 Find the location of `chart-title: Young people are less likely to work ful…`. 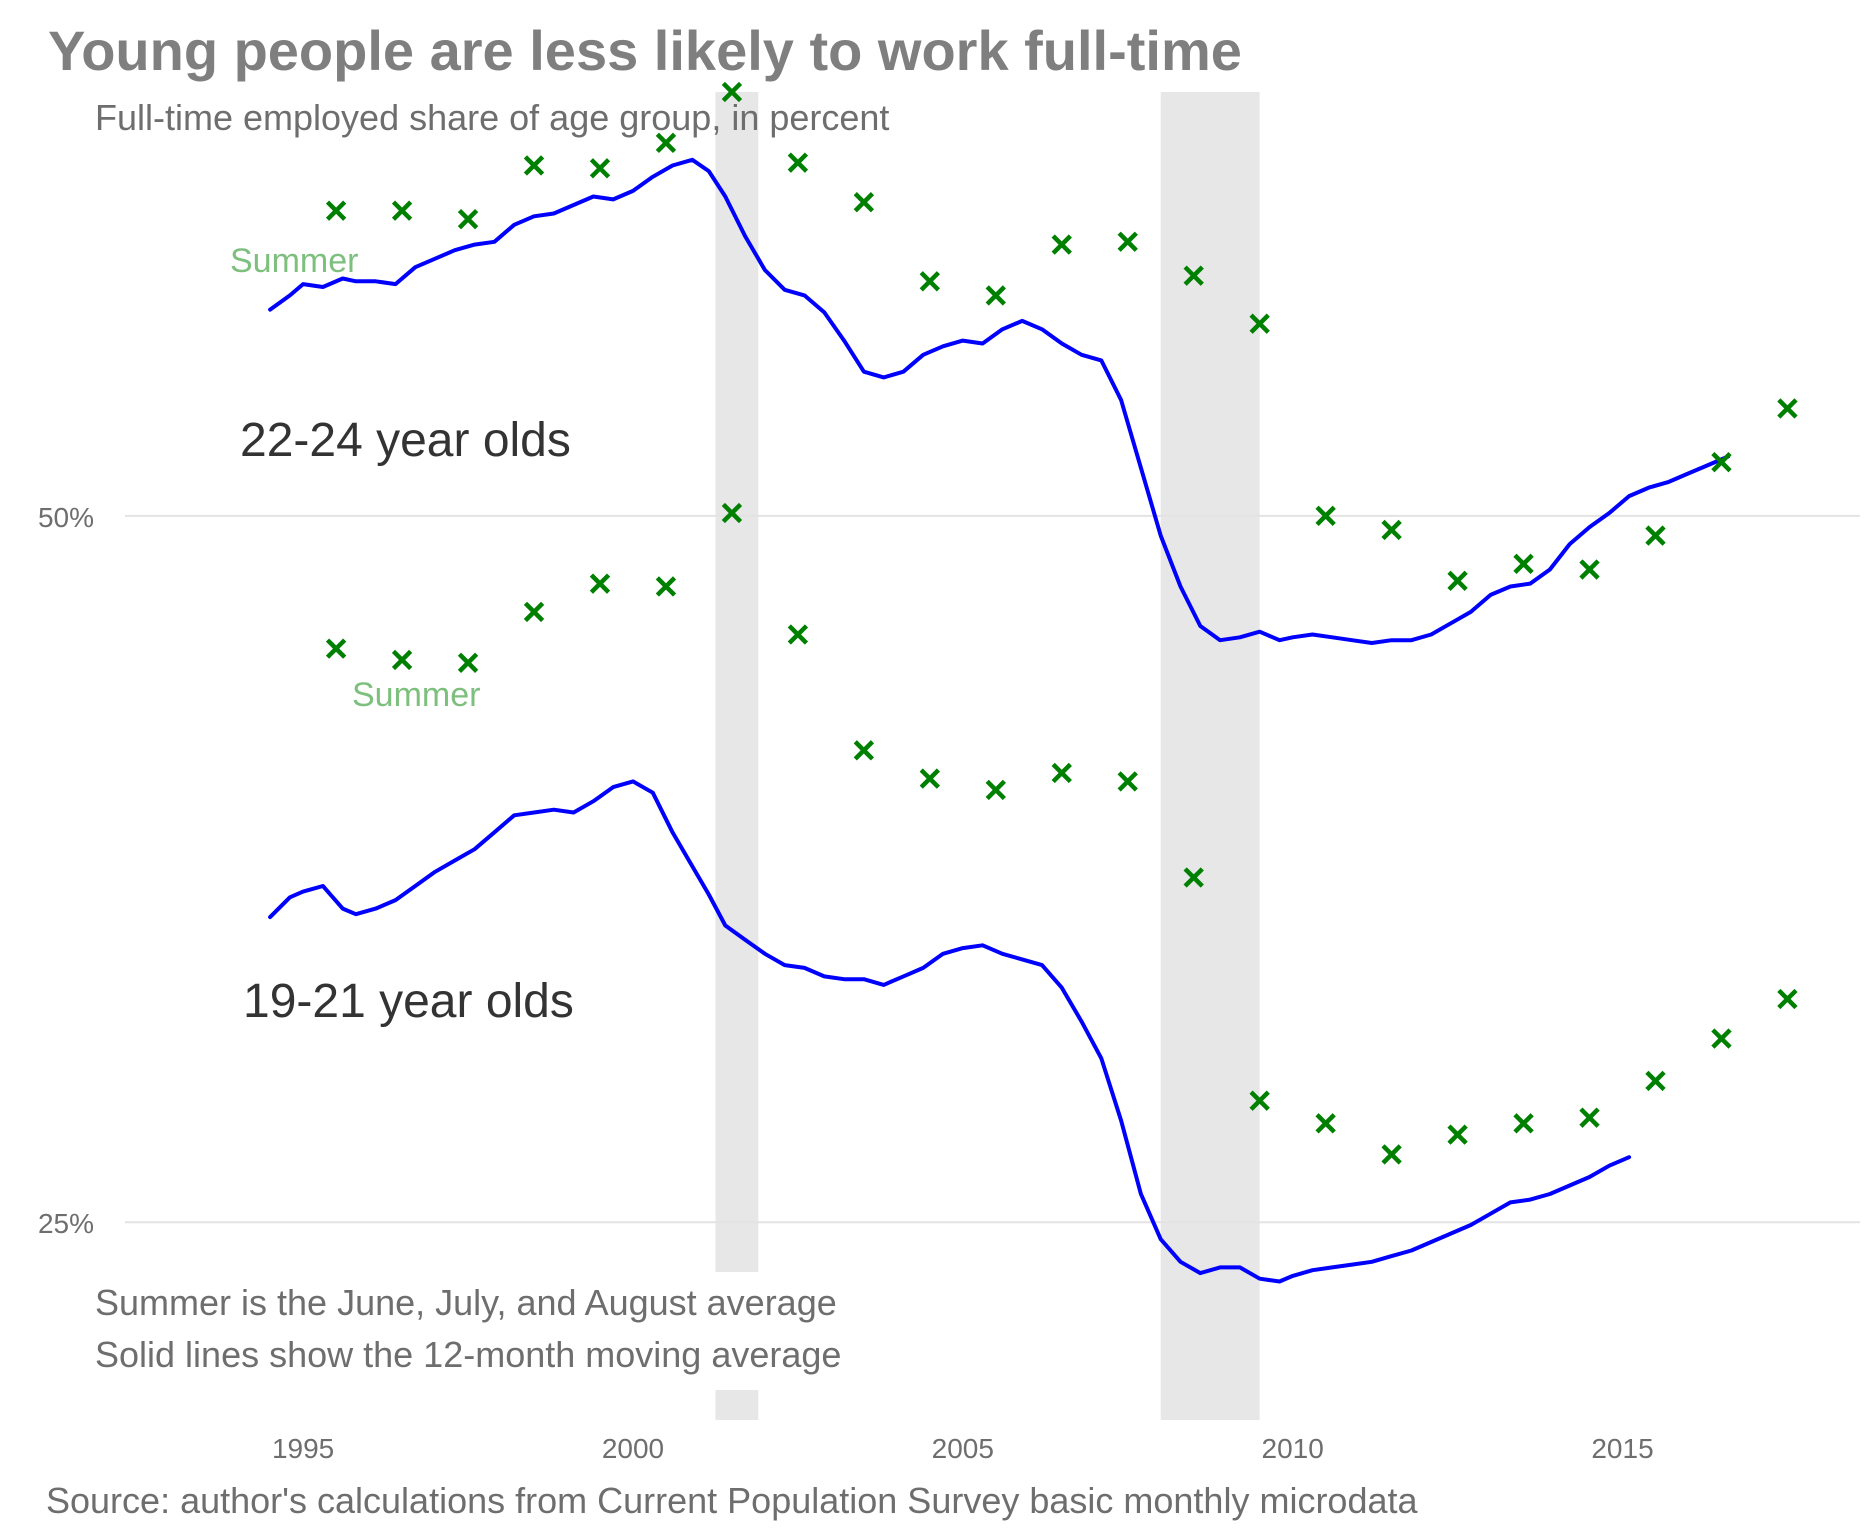

chart-title: Young people are less likely to work ful… is located at coordinates (645, 50).